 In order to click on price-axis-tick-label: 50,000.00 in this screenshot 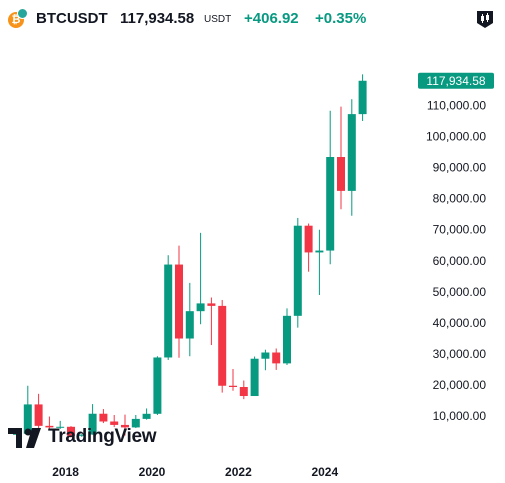, I will do `click(460, 292)`.